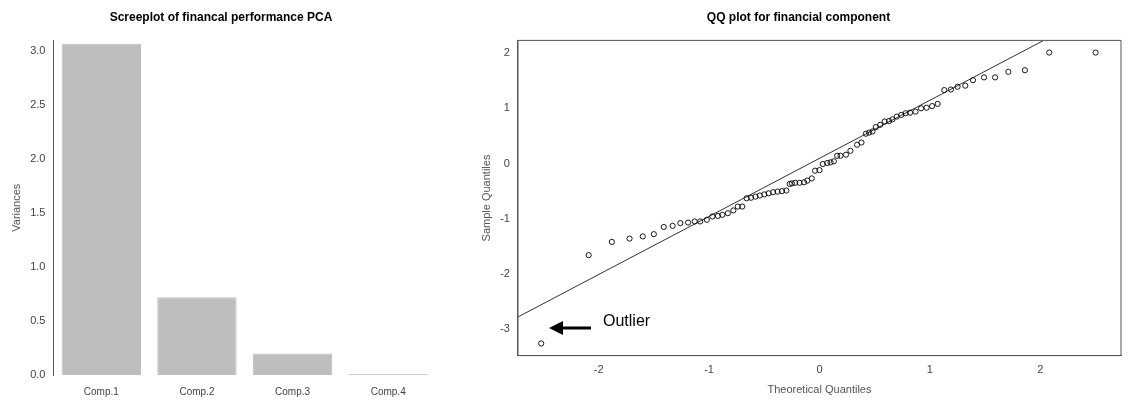  I want to click on y-tick-label: 3.0, so click(38, 50).